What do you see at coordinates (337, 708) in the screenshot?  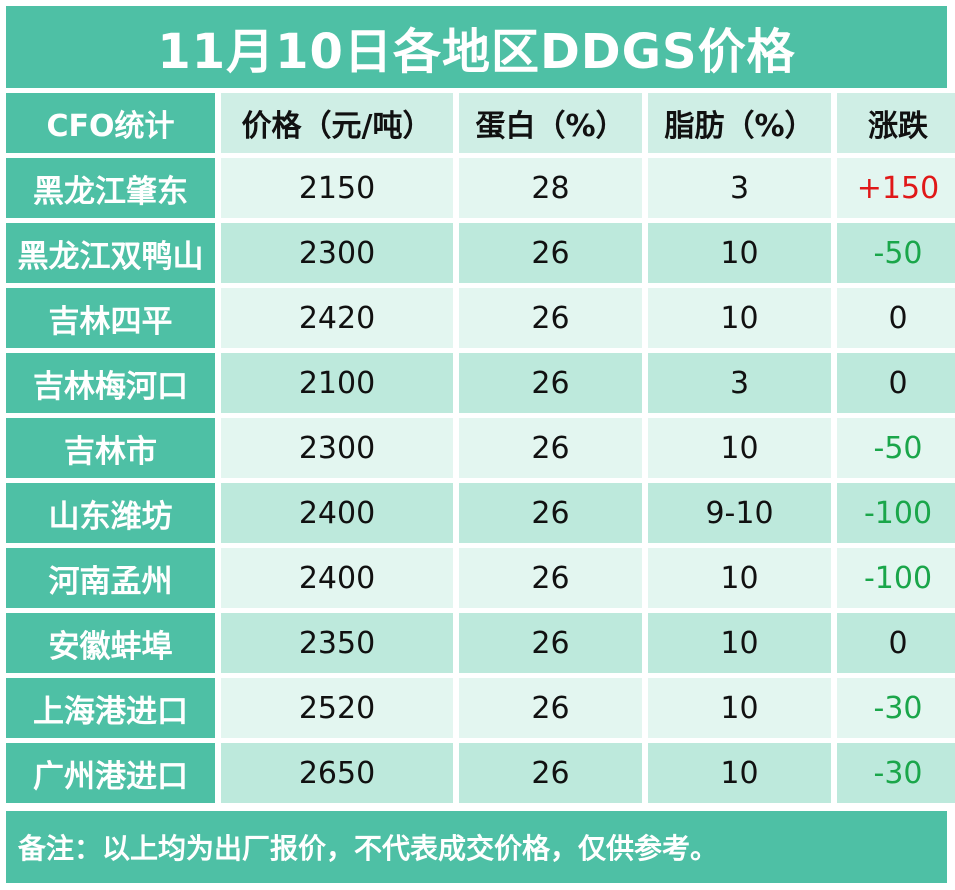 I see `price-cell: 2520` at bounding box center [337, 708].